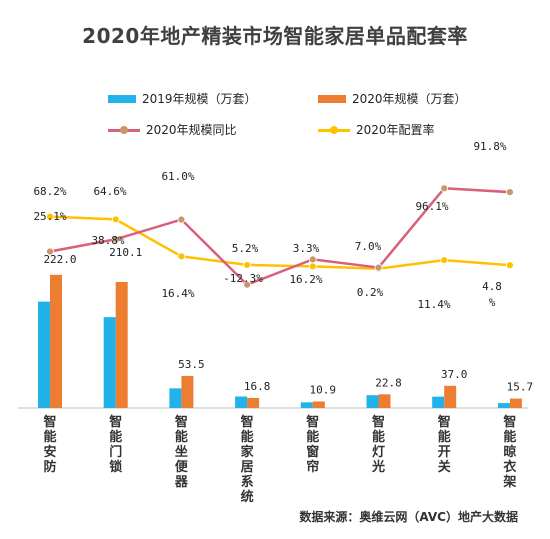 The width and height of the screenshot is (550, 539). Describe the element at coordinates (125, 252) in the screenshot. I see `bar-label-2020-1: 210.1` at that location.